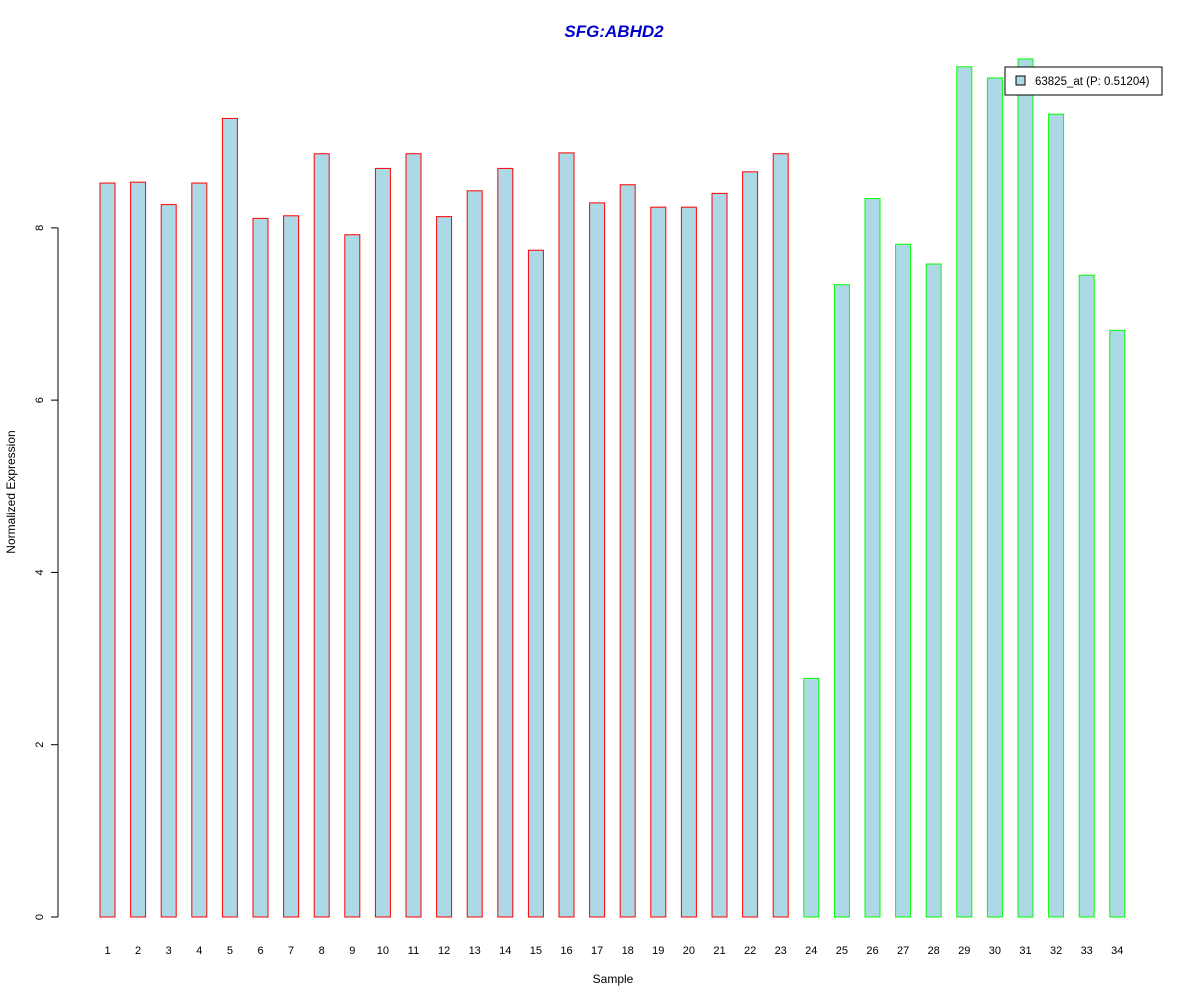  What do you see at coordinates (689, 951) in the screenshot?
I see `x-tick-label: 20` at bounding box center [689, 951].